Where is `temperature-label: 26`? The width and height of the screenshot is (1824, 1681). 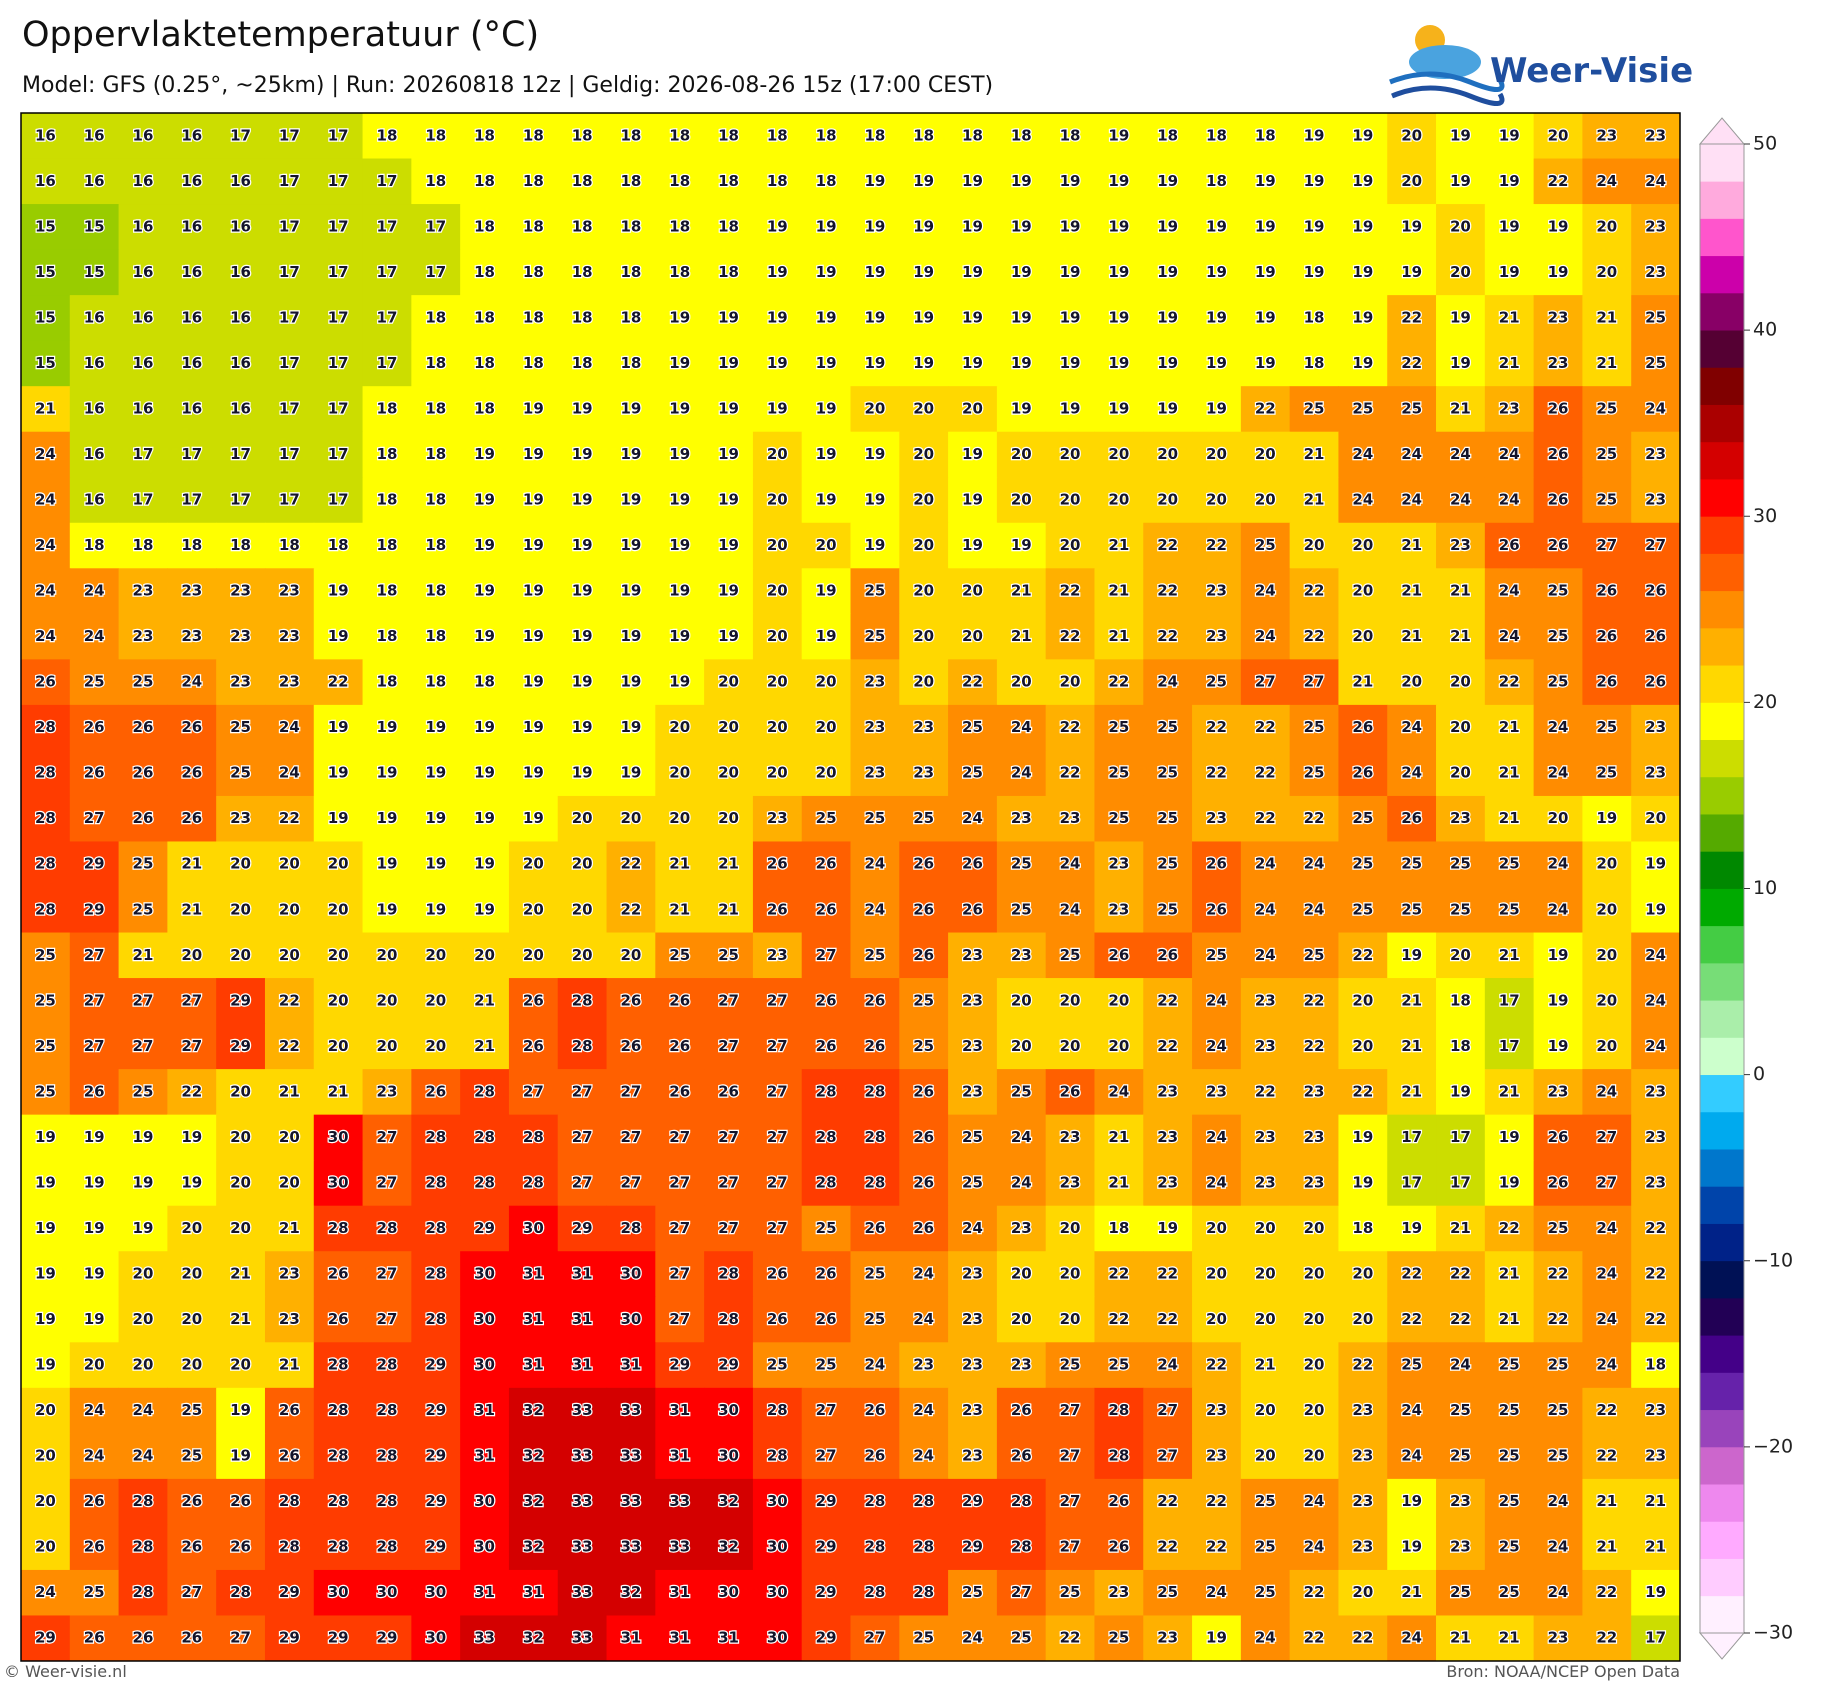
temperature-label: 26 is located at coordinates (1558, 1182).